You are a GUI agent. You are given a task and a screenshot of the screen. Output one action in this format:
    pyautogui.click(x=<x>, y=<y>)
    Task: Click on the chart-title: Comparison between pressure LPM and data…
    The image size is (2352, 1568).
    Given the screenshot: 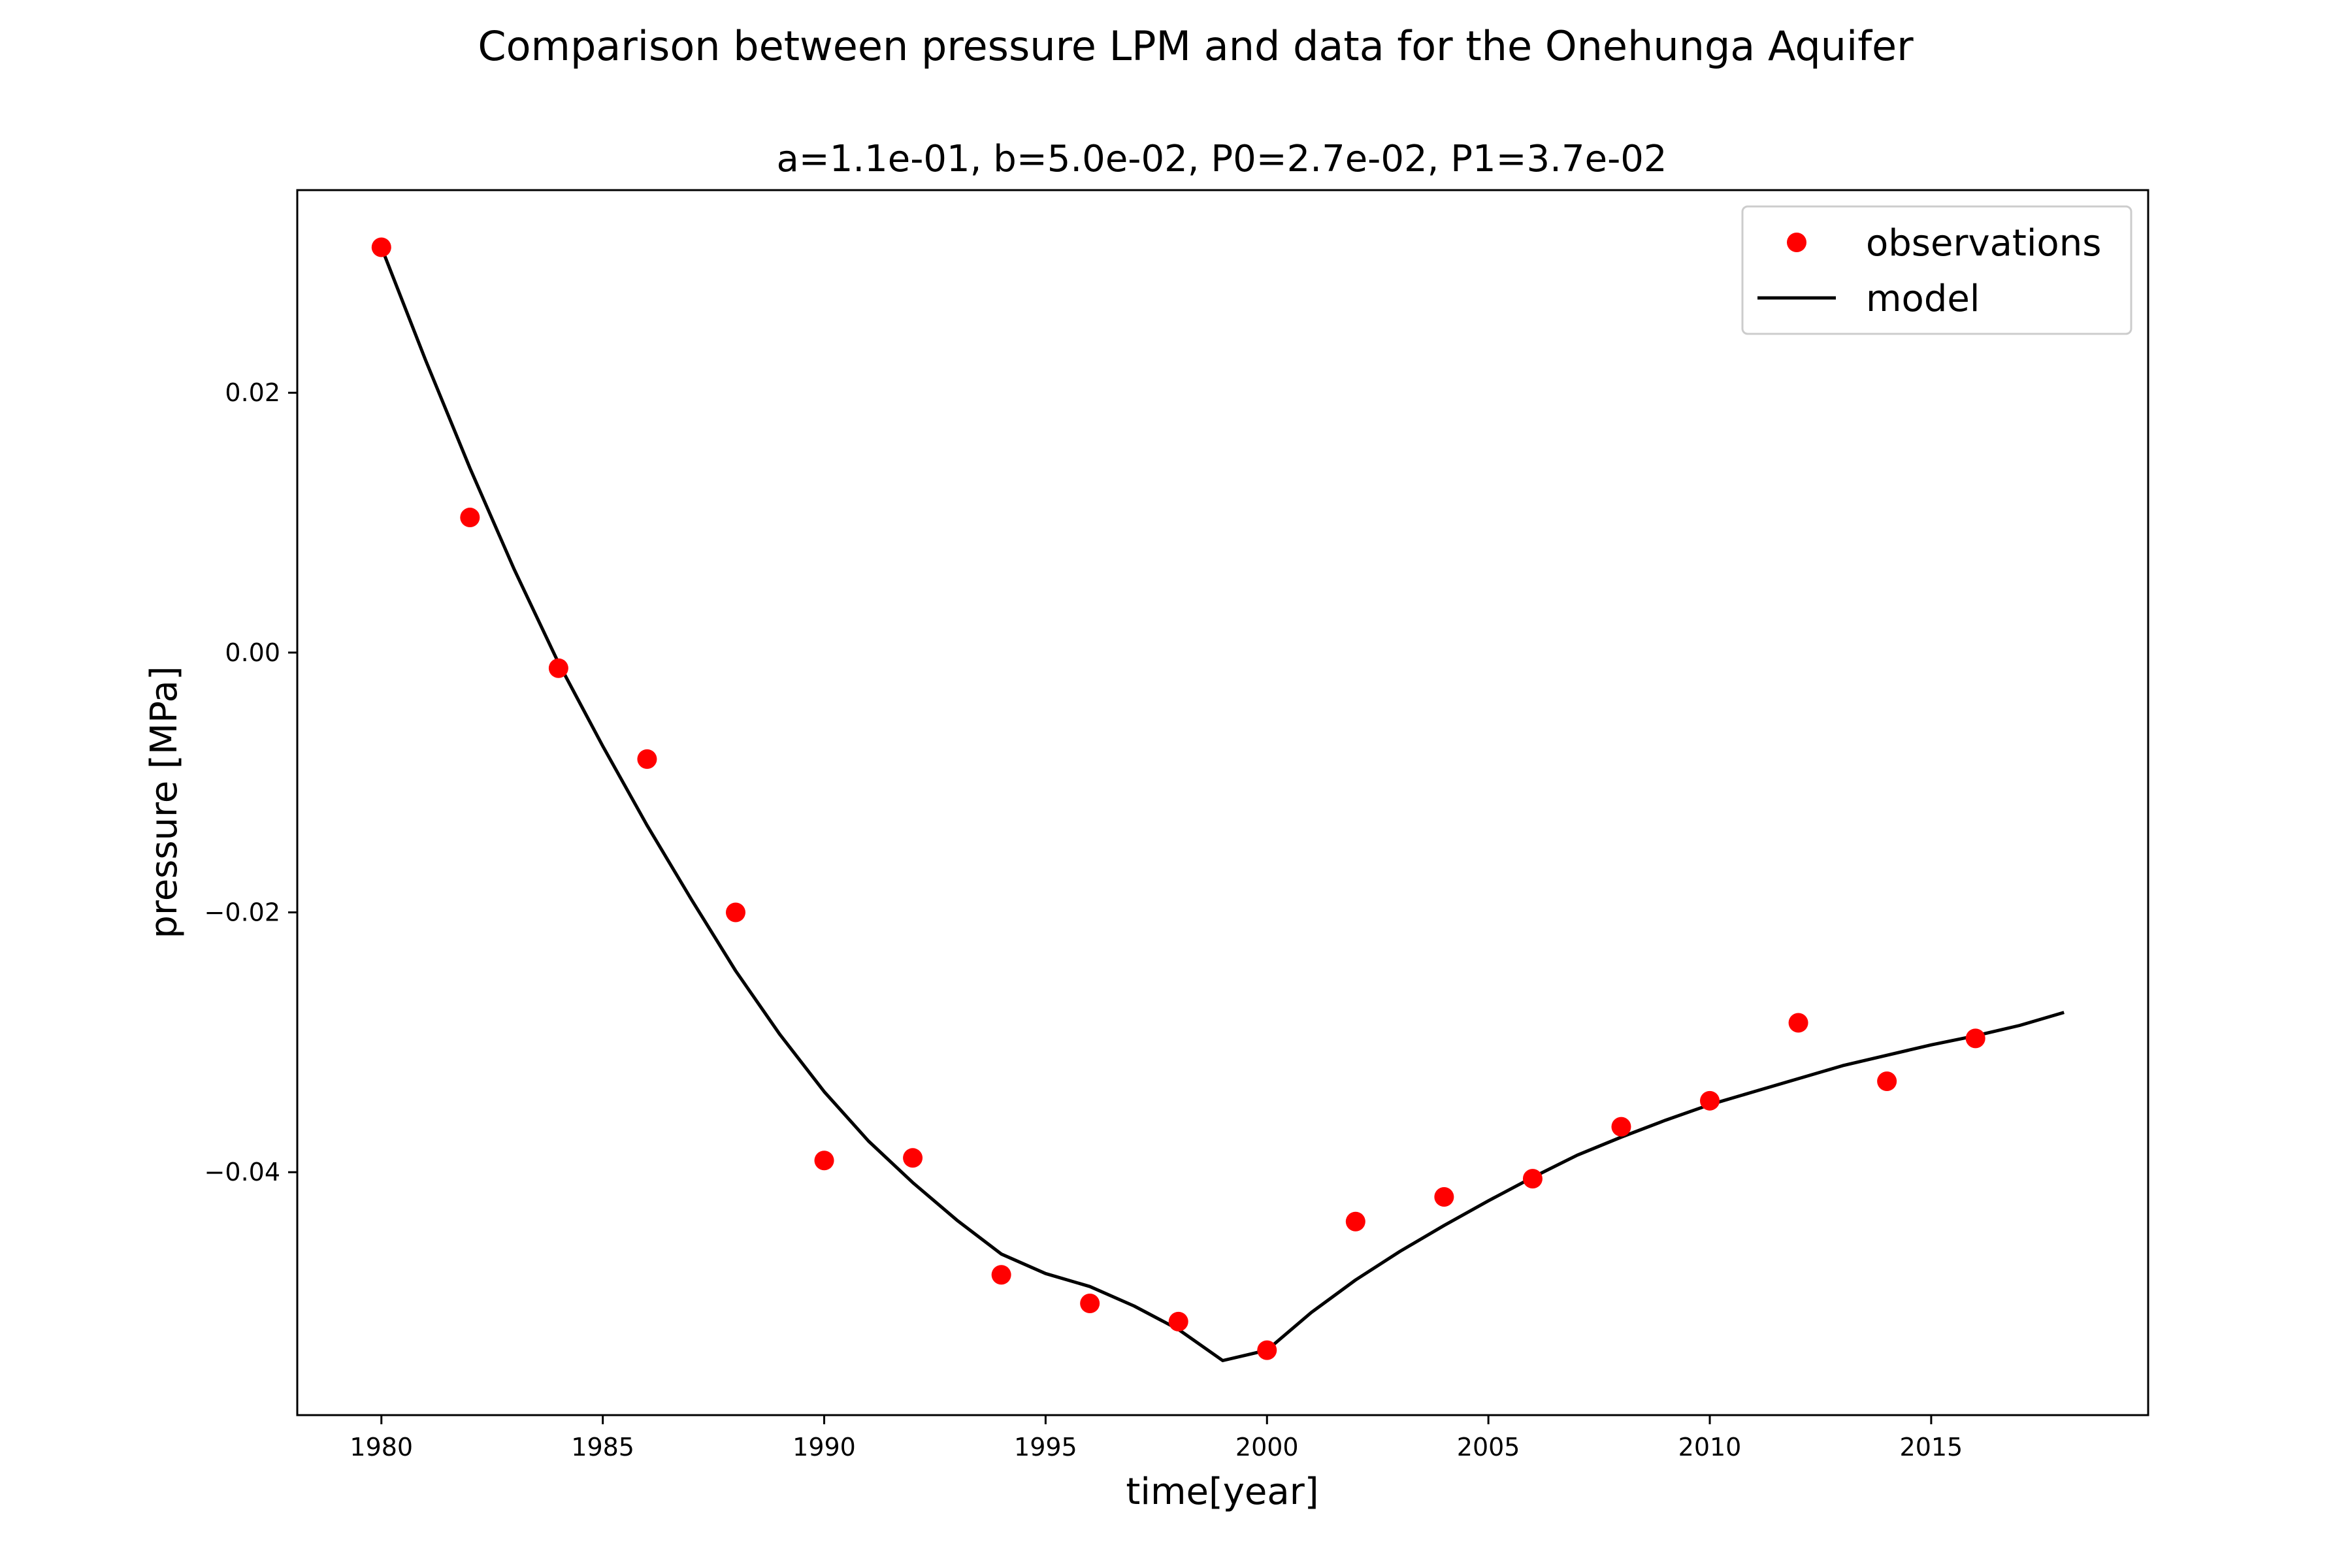 What is the action you would take?
    pyautogui.click(x=1196, y=46)
    